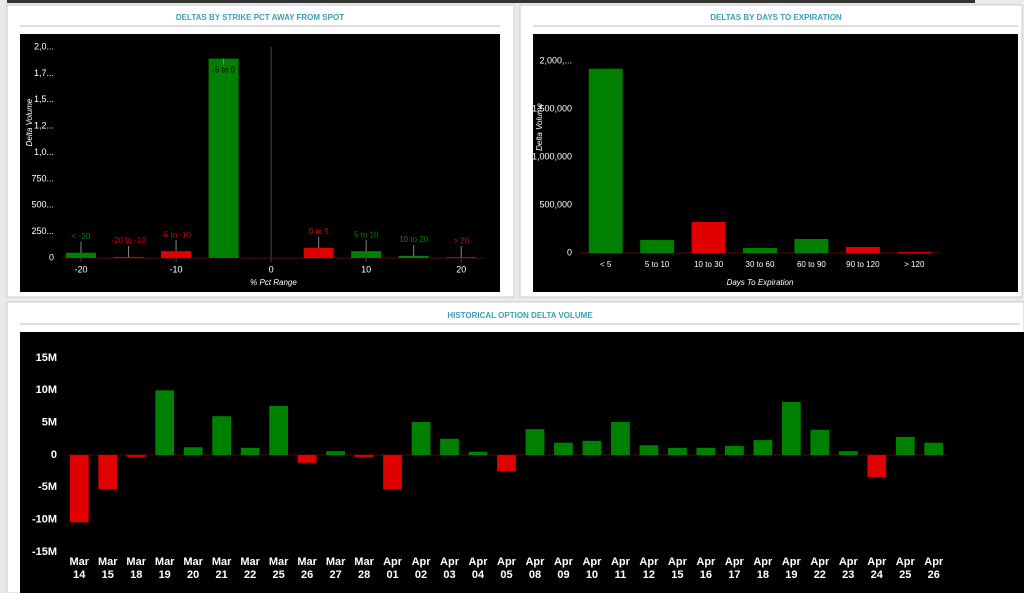 This screenshot has height=593, width=1024. Describe the element at coordinates (221, 568) in the screenshot. I see `x-tick-label: Mar 21` at that location.